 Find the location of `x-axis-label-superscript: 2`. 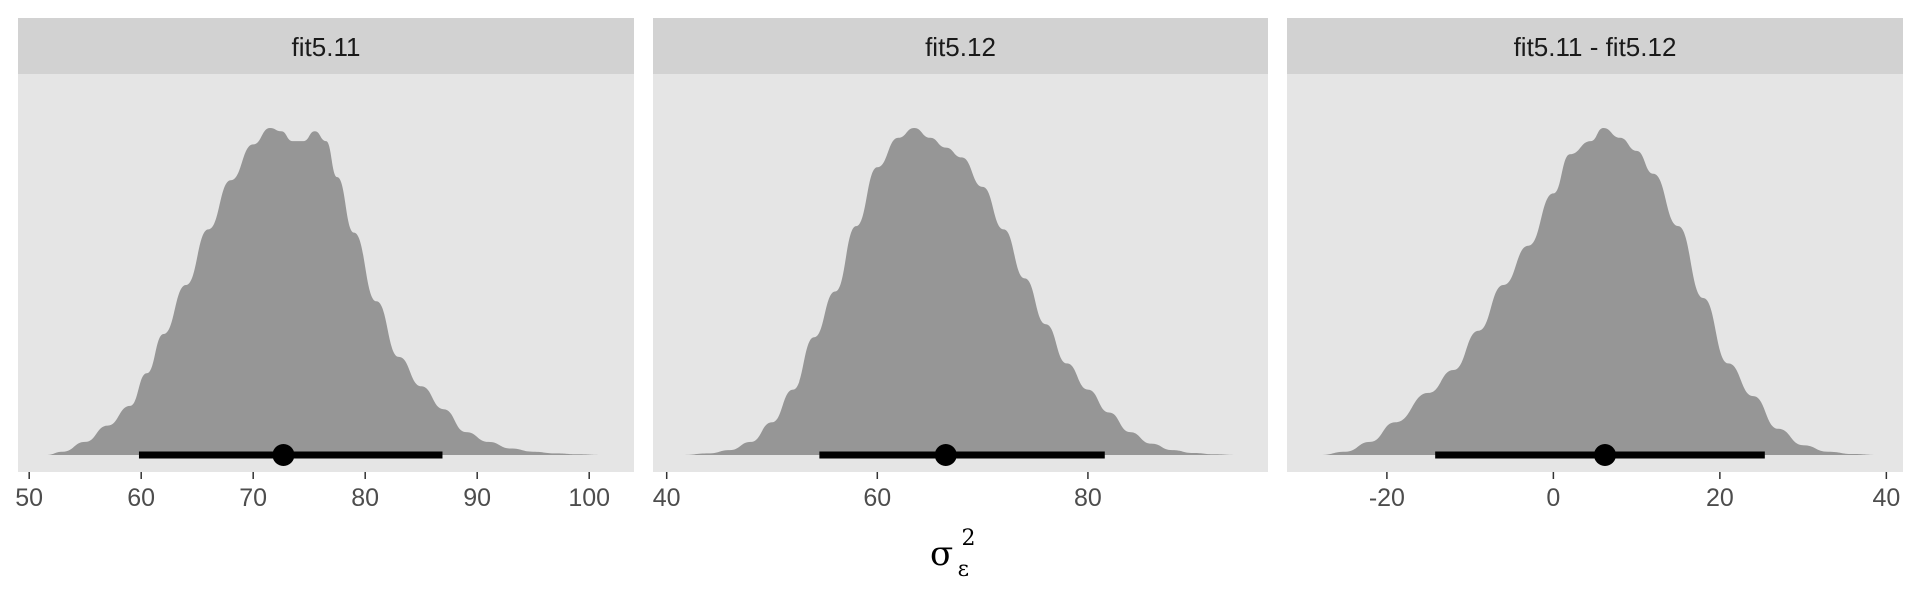

x-axis-label-superscript: 2 is located at coordinates (969, 538).